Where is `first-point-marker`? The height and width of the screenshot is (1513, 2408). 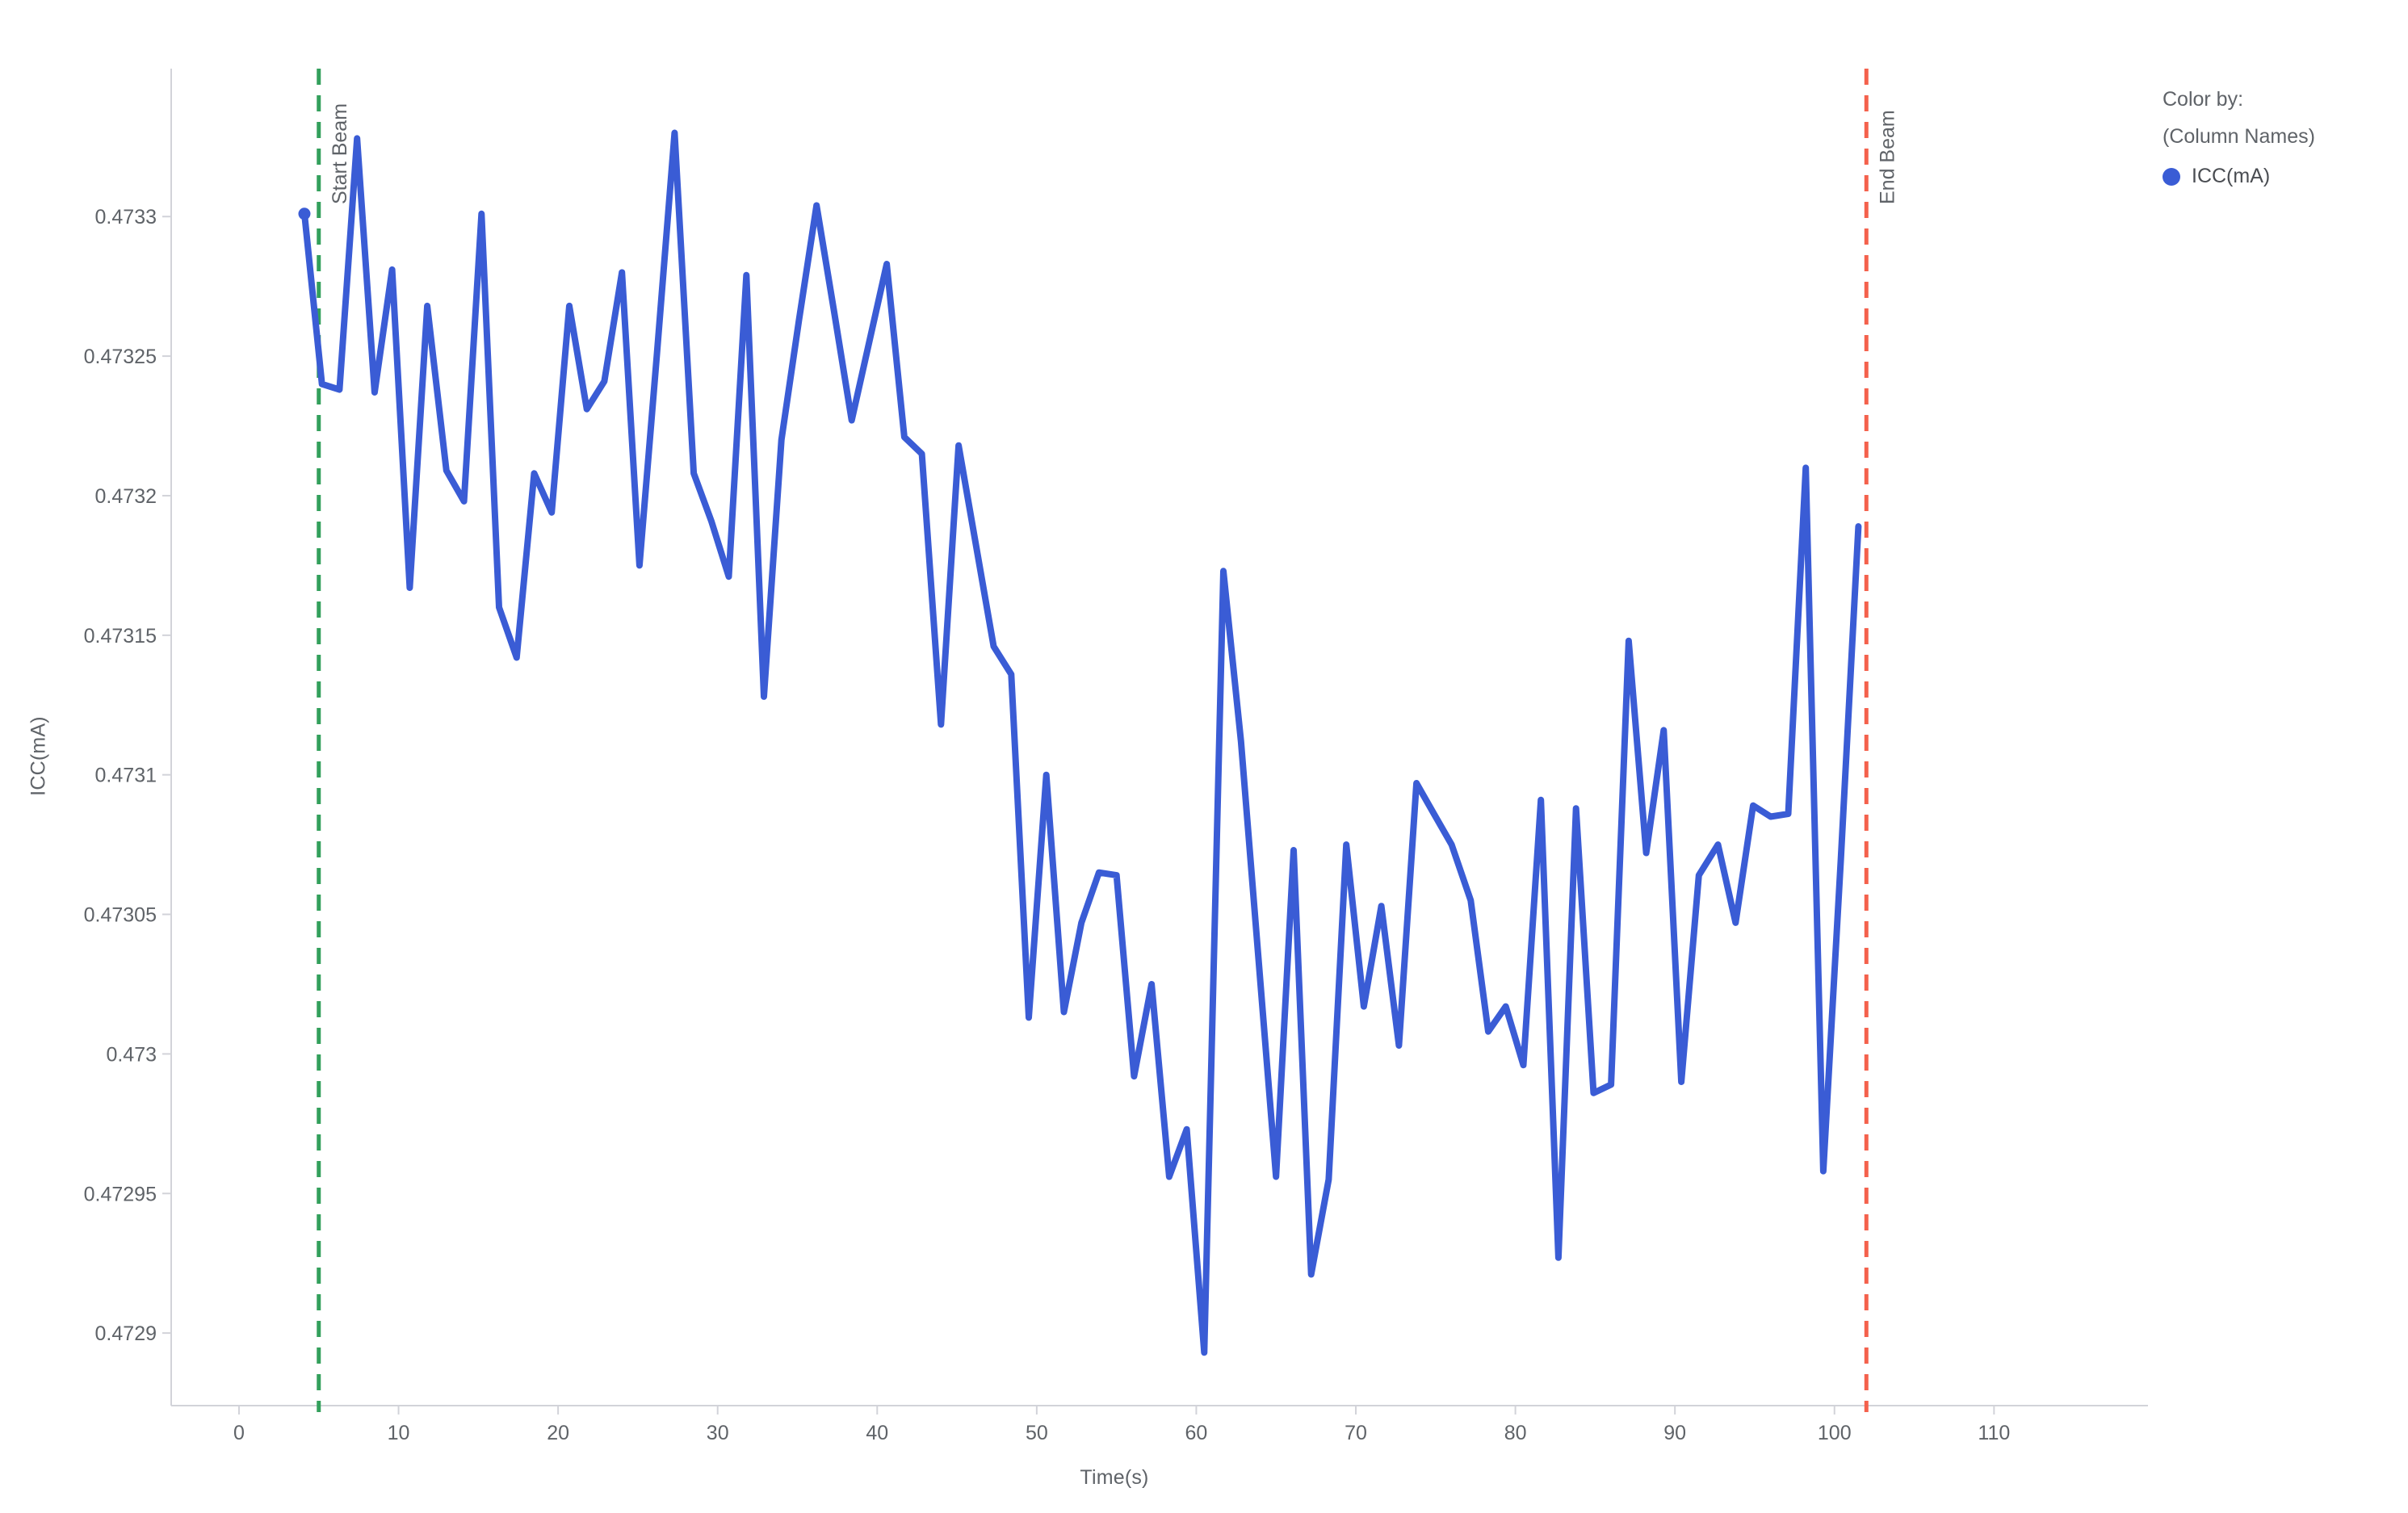
first-point-marker is located at coordinates (304, 213).